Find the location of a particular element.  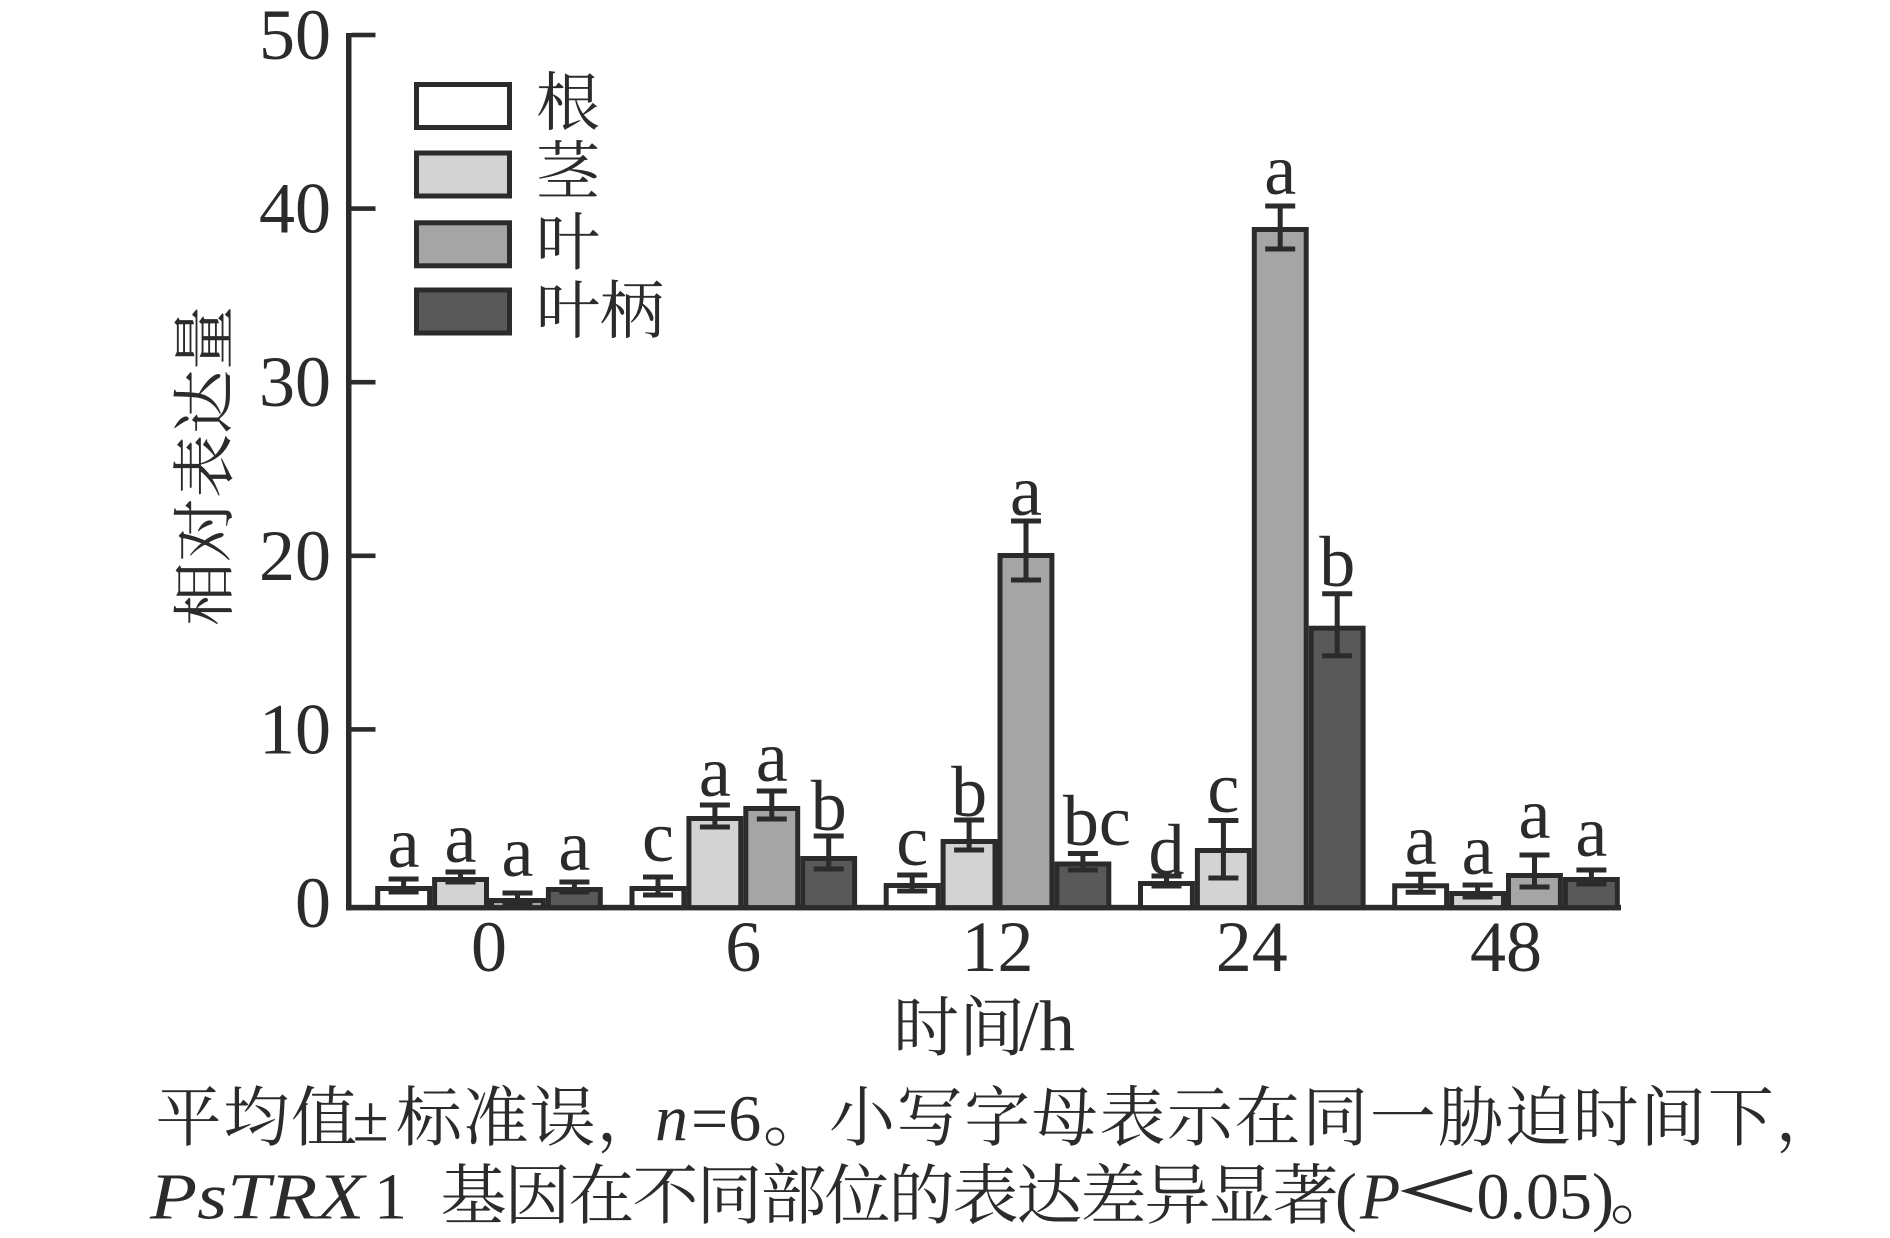

svg-text: 40 is located at coordinates (295, 209).